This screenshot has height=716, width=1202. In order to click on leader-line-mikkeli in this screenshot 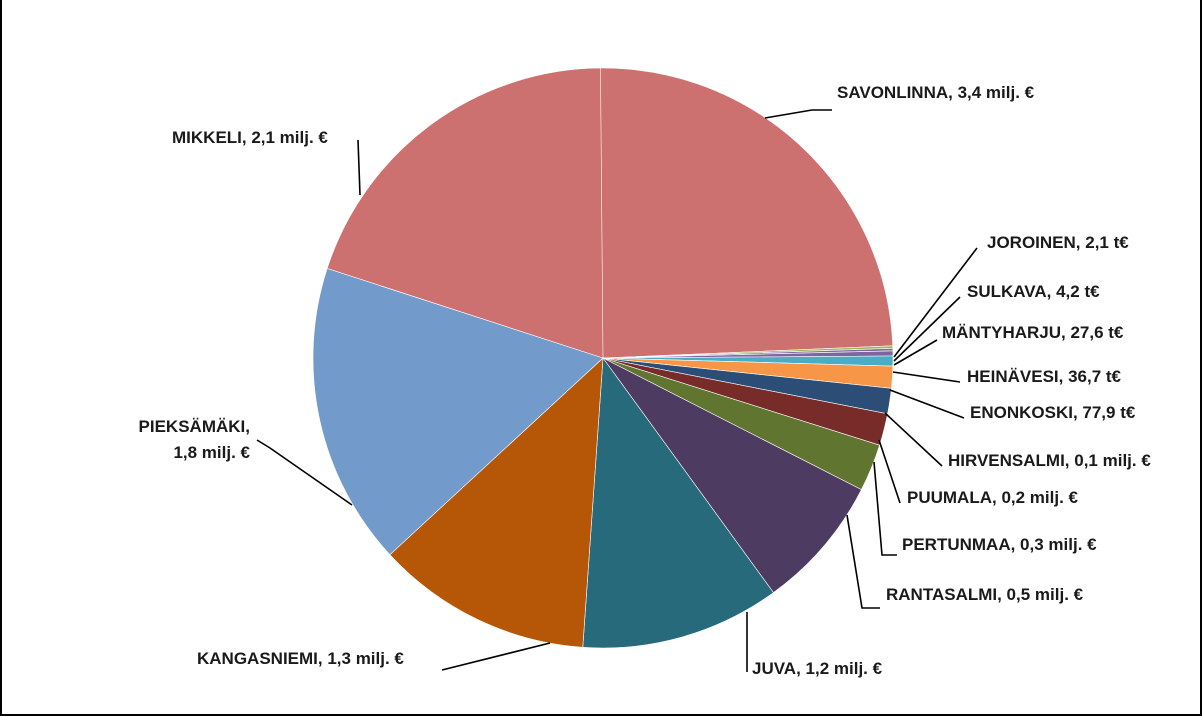, I will do `click(359, 167)`.